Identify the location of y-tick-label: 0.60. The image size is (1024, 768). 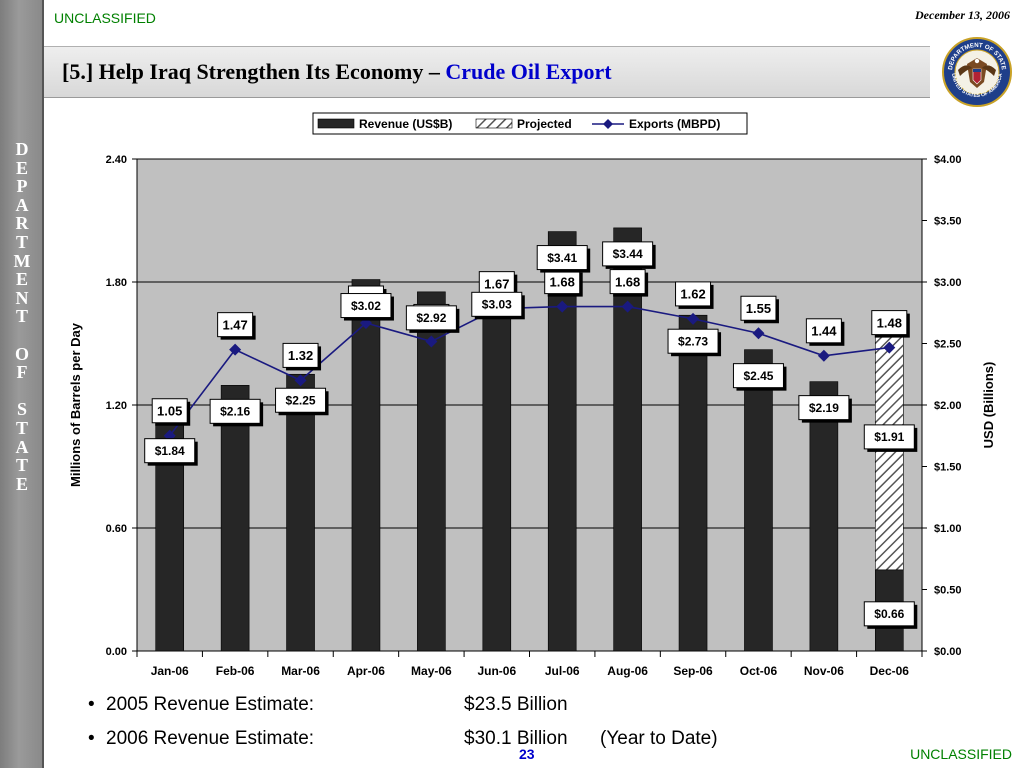
(116, 529).